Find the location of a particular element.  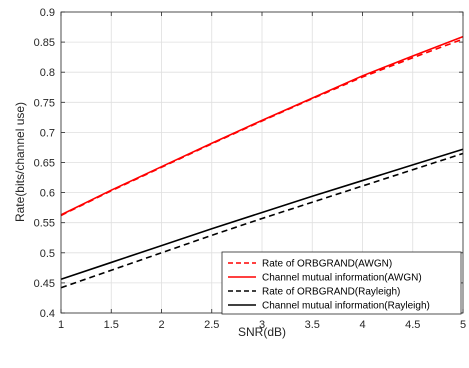

y-tick-label: 0.45 is located at coordinates (44, 284).